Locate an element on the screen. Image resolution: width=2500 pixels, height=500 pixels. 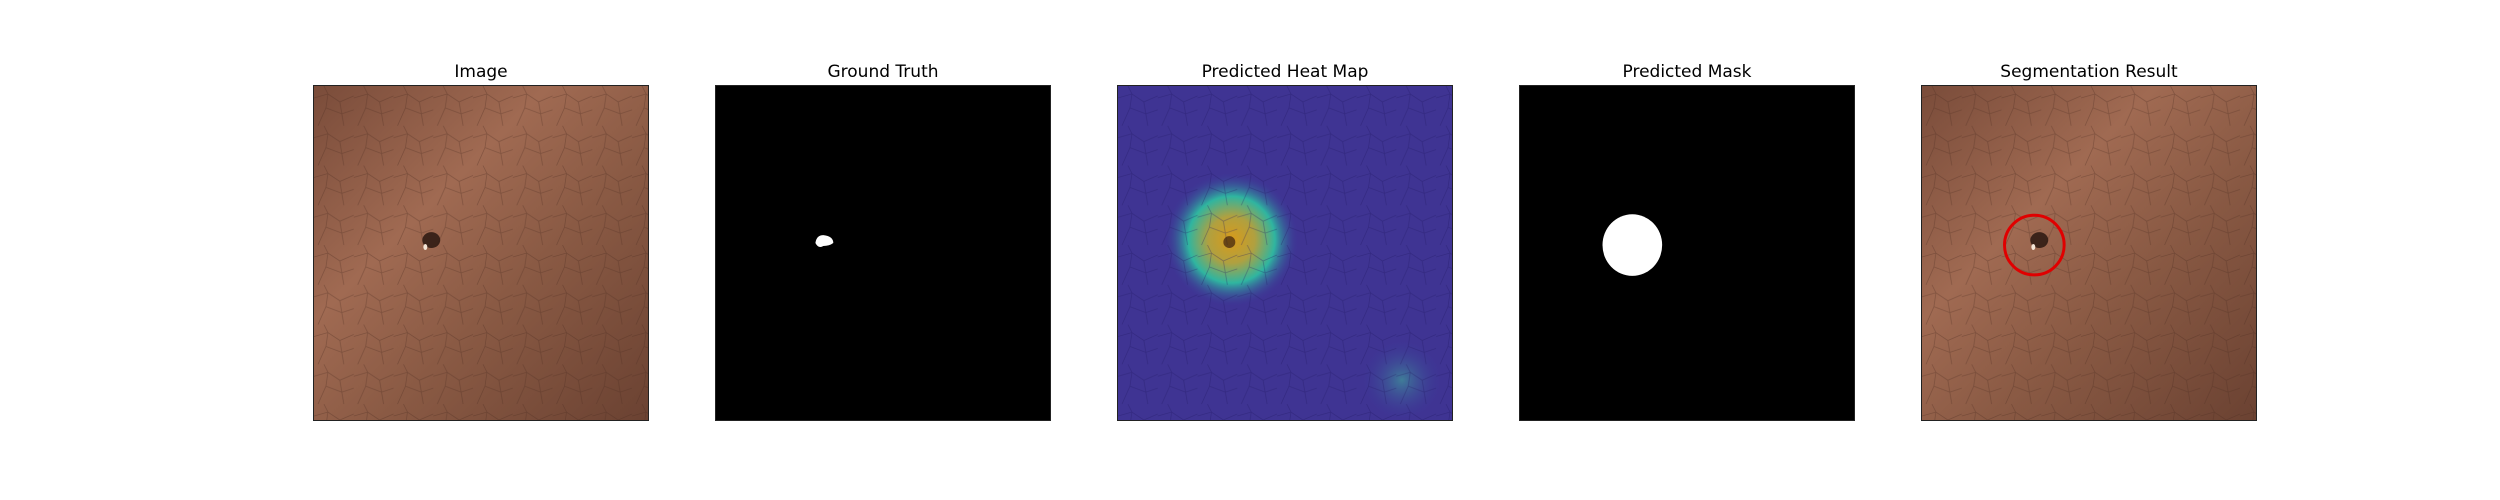
segmentation-frame is located at coordinates (2089, 253).